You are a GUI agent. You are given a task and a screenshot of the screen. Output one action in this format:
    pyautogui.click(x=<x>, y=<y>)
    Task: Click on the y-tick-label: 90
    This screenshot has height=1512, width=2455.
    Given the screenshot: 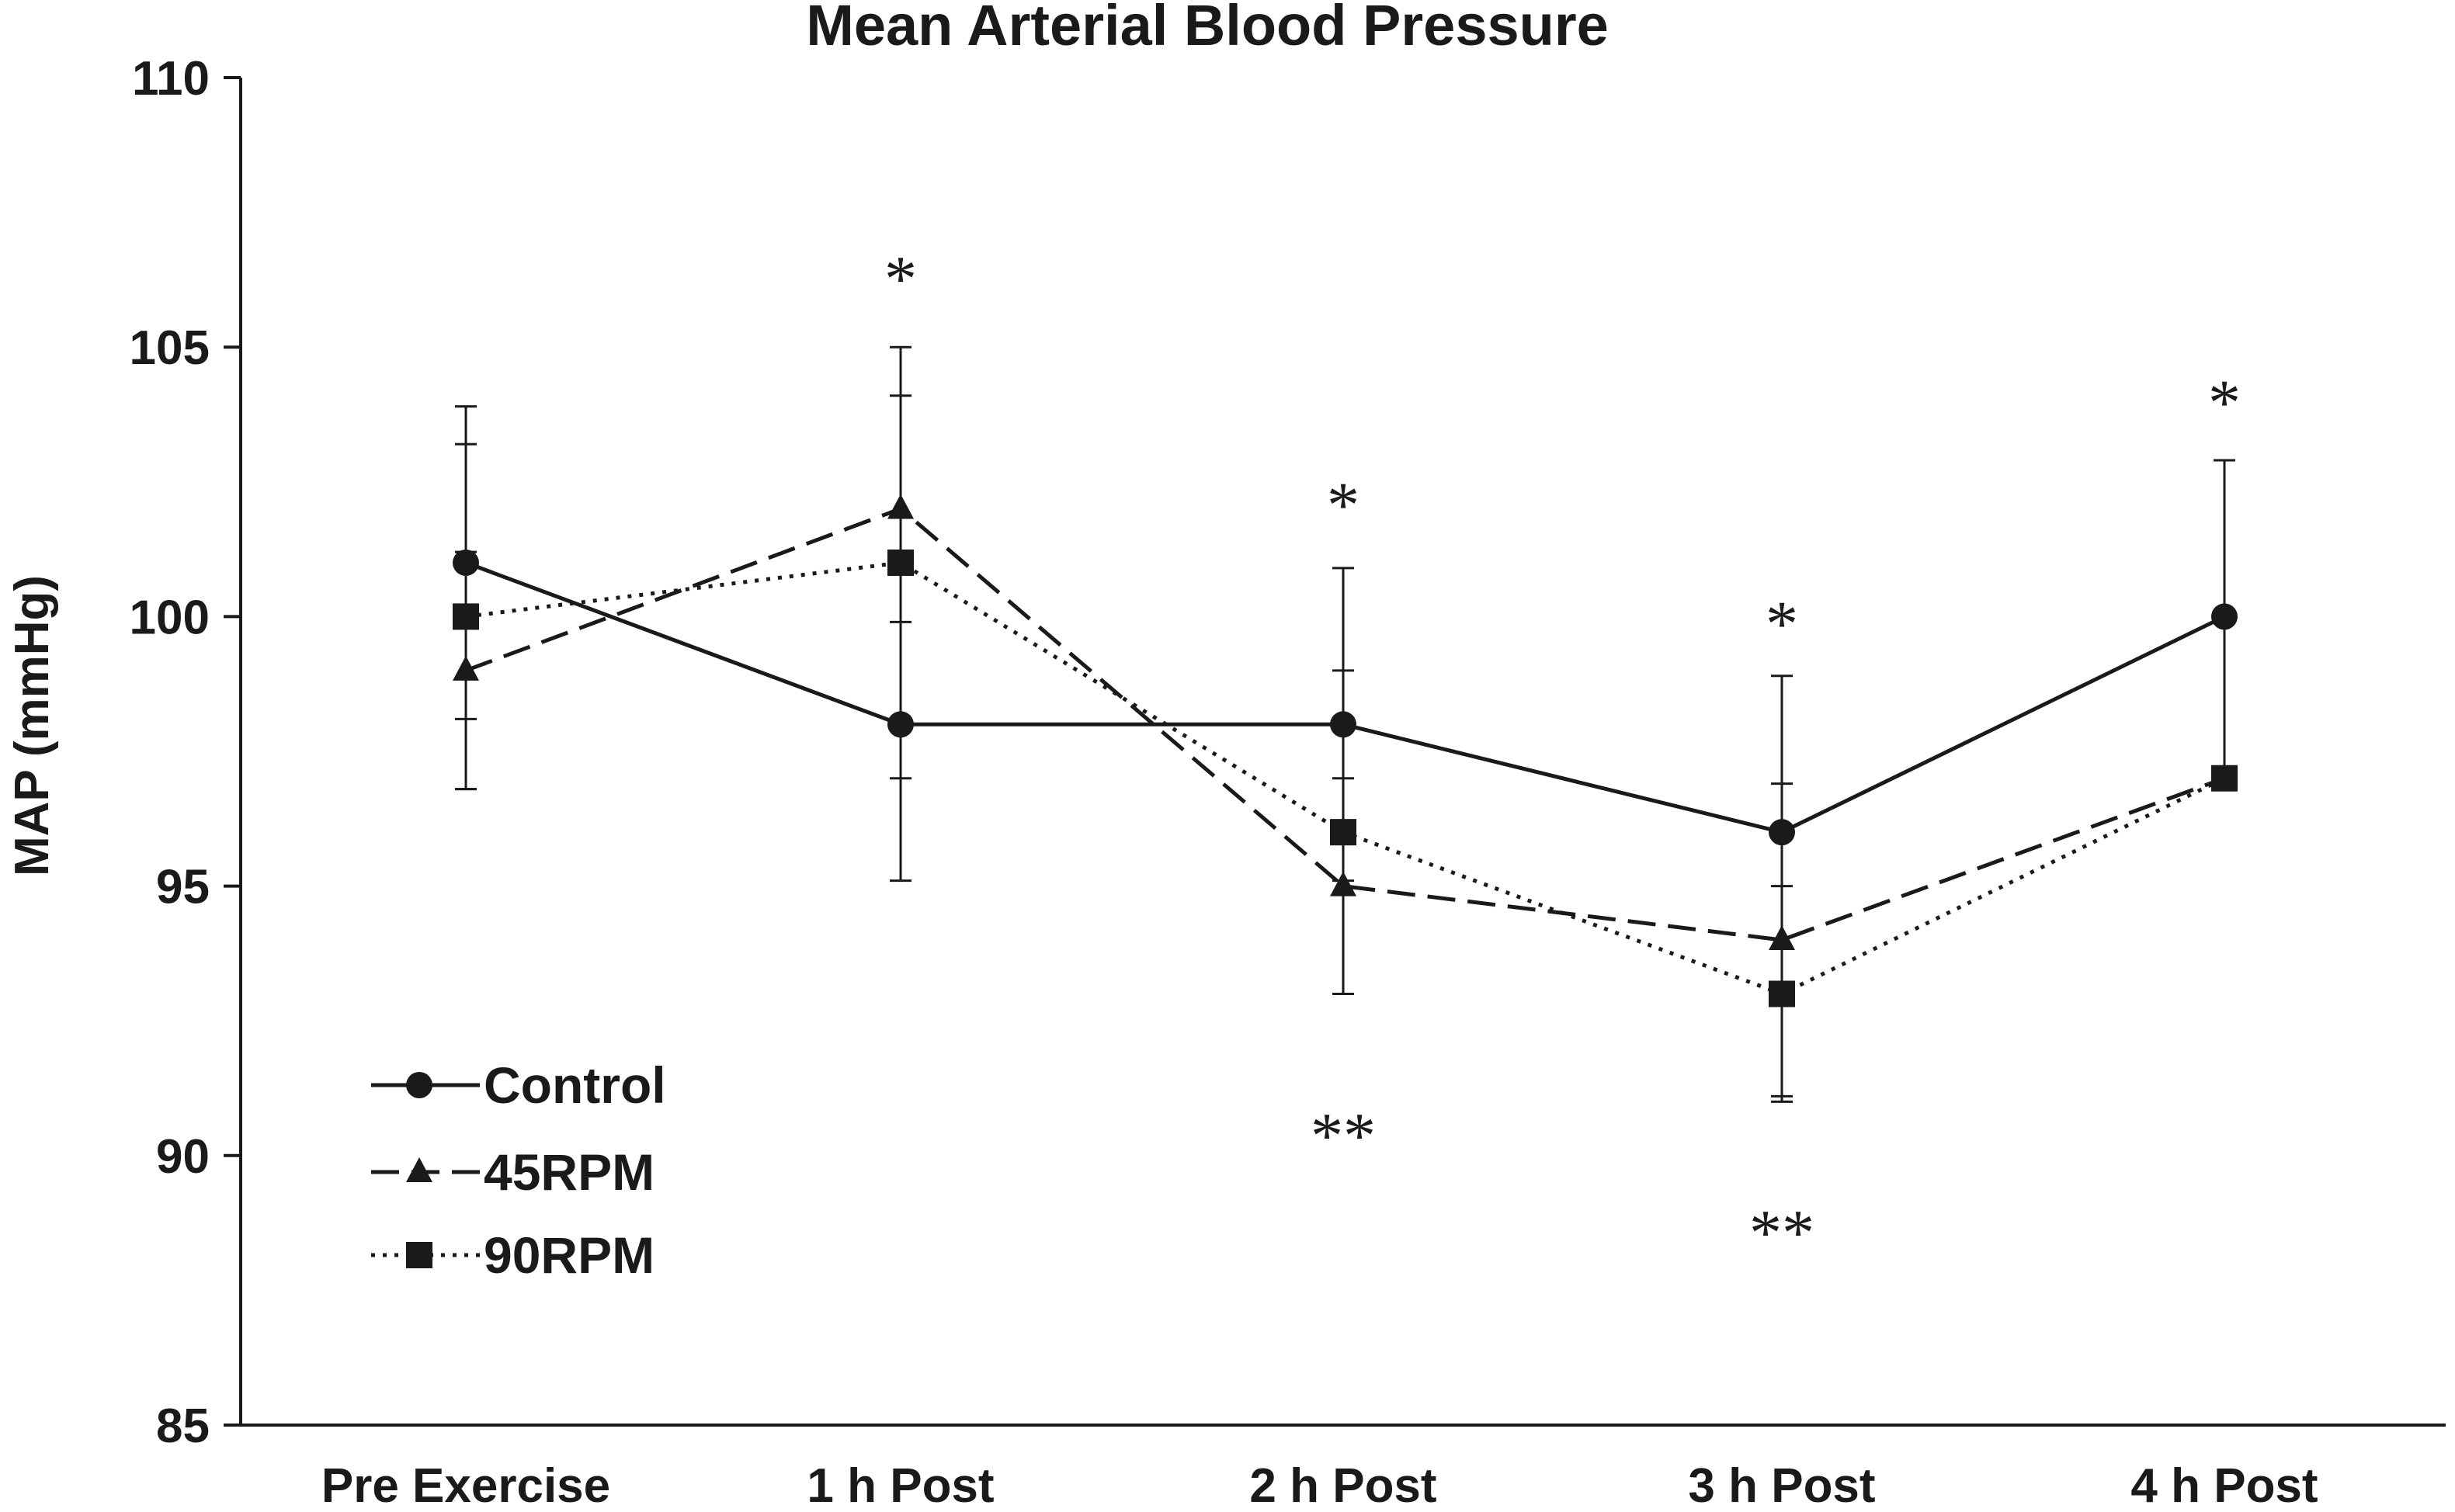 What is the action you would take?
    pyautogui.click(x=183, y=1157)
    